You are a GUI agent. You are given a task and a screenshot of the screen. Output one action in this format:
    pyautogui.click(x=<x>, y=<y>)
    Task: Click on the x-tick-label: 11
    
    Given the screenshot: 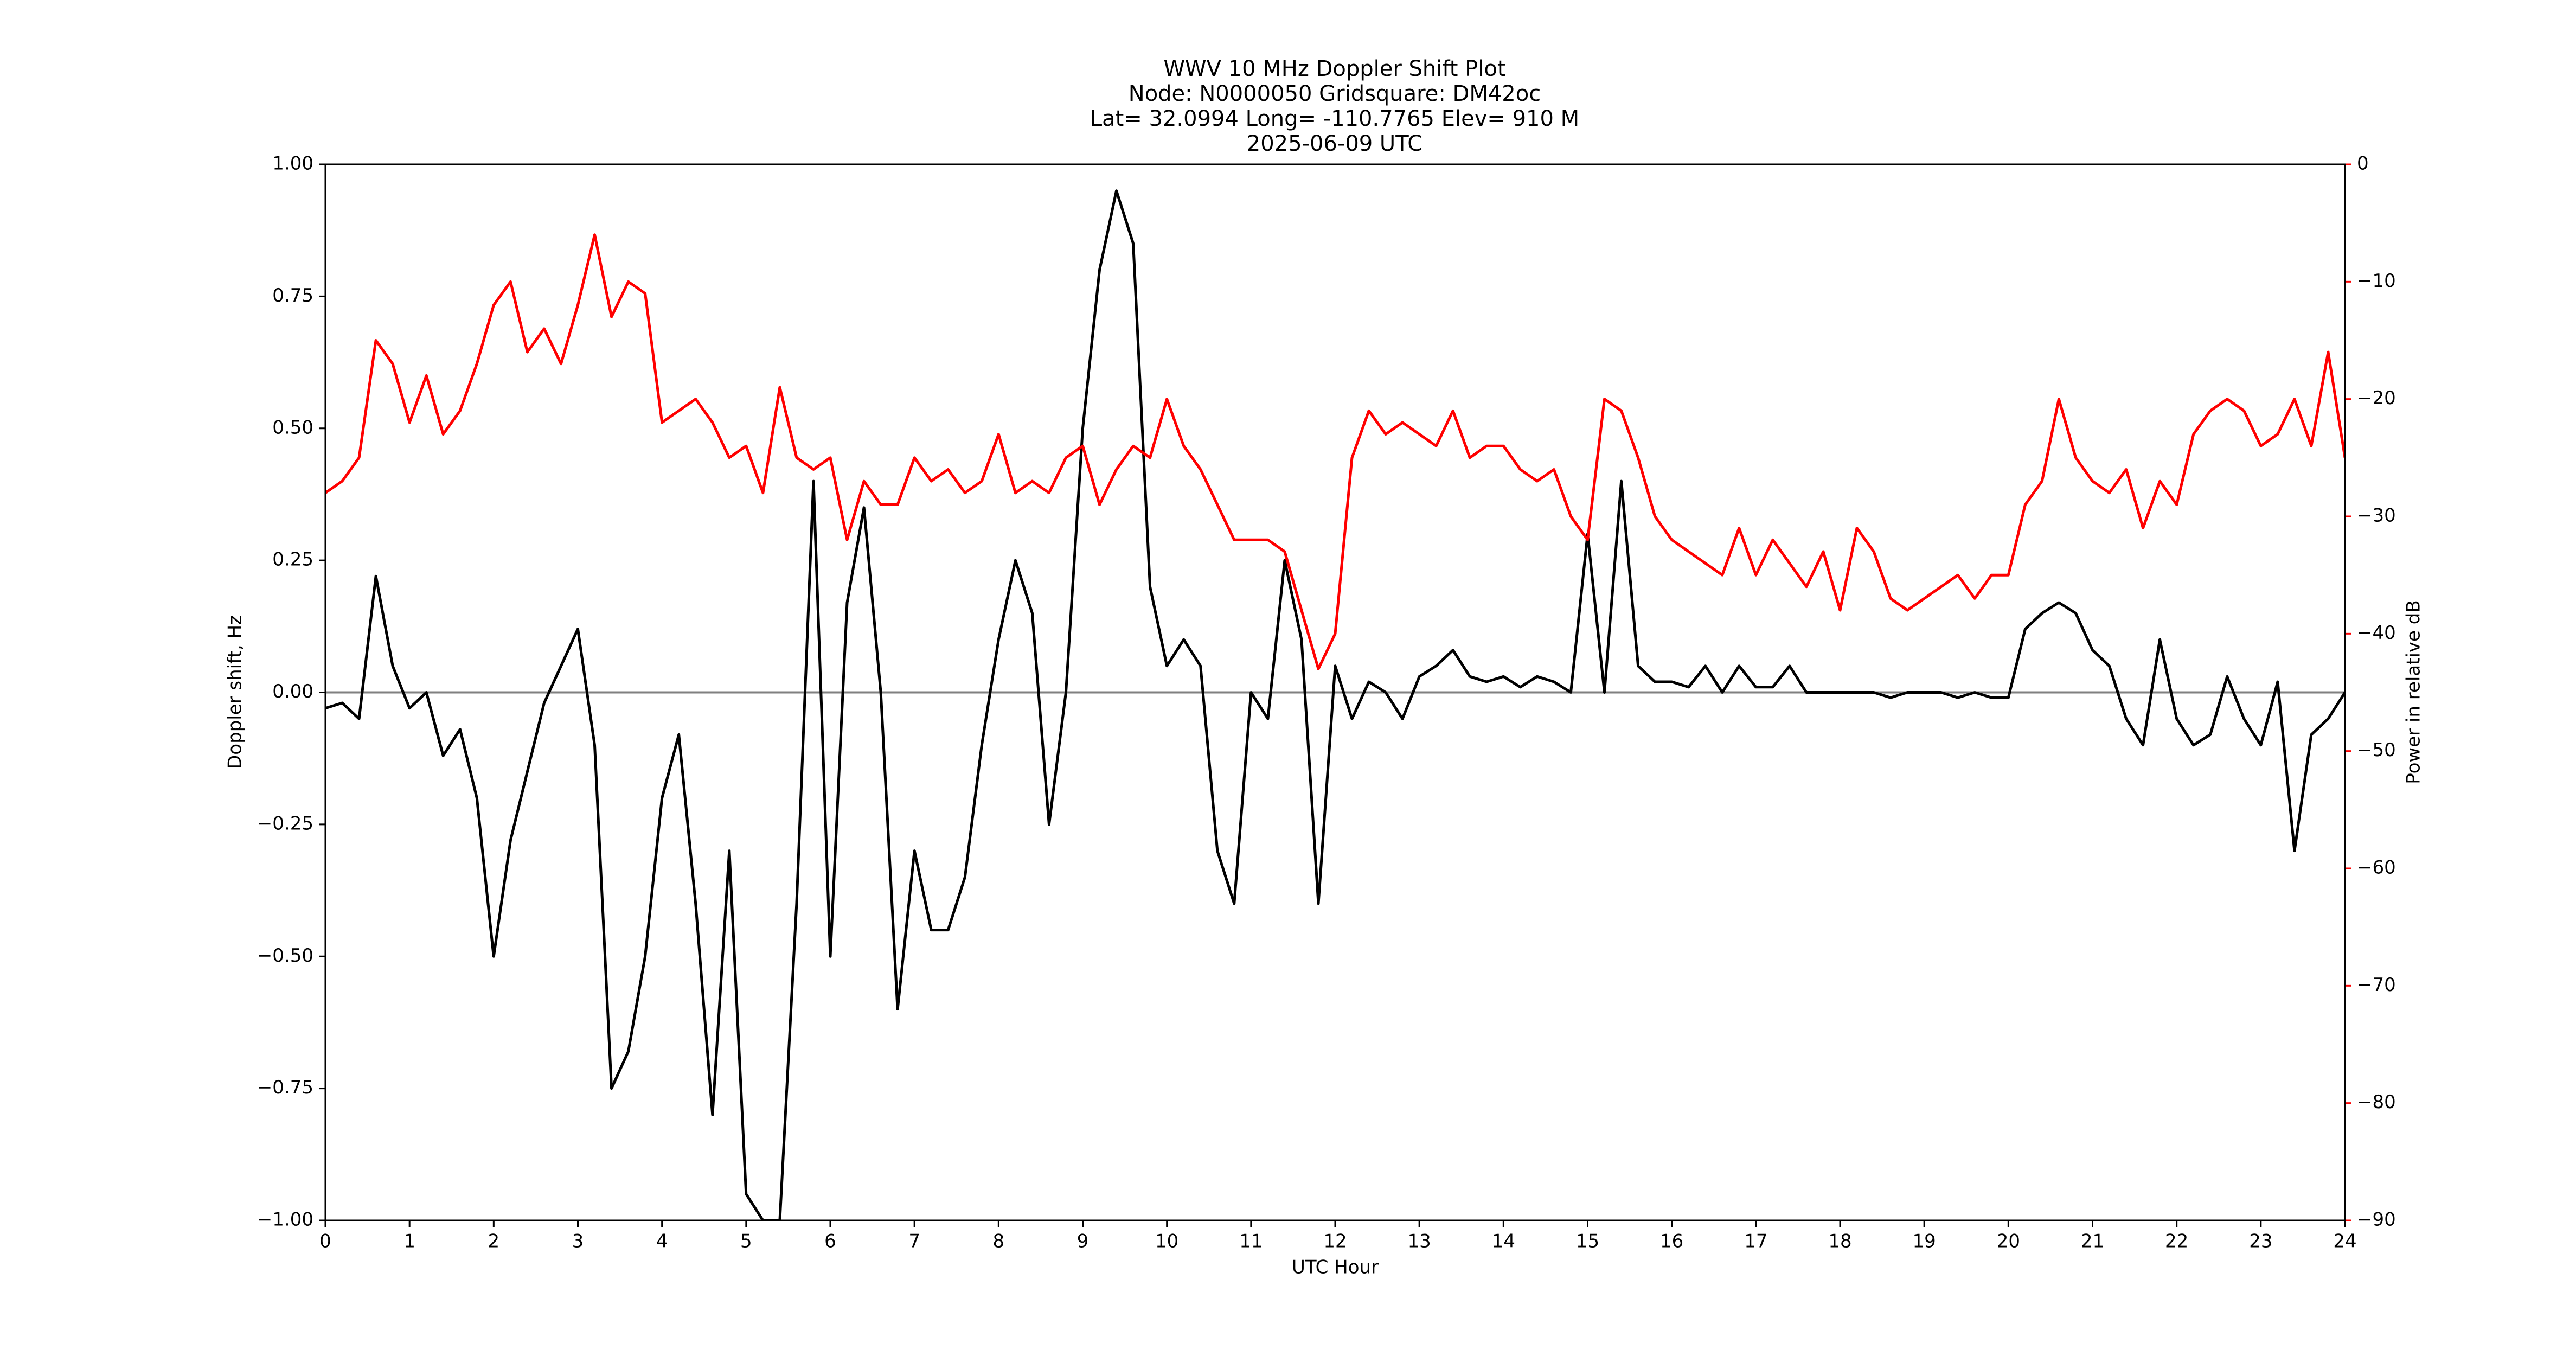 What is the action you would take?
    pyautogui.click(x=1251, y=1241)
    